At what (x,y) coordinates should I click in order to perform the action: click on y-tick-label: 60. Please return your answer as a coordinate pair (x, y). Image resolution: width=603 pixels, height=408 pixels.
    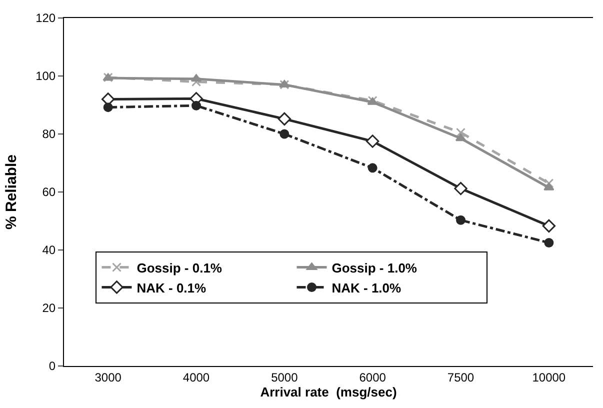
    Looking at the image, I should click on (49, 192).